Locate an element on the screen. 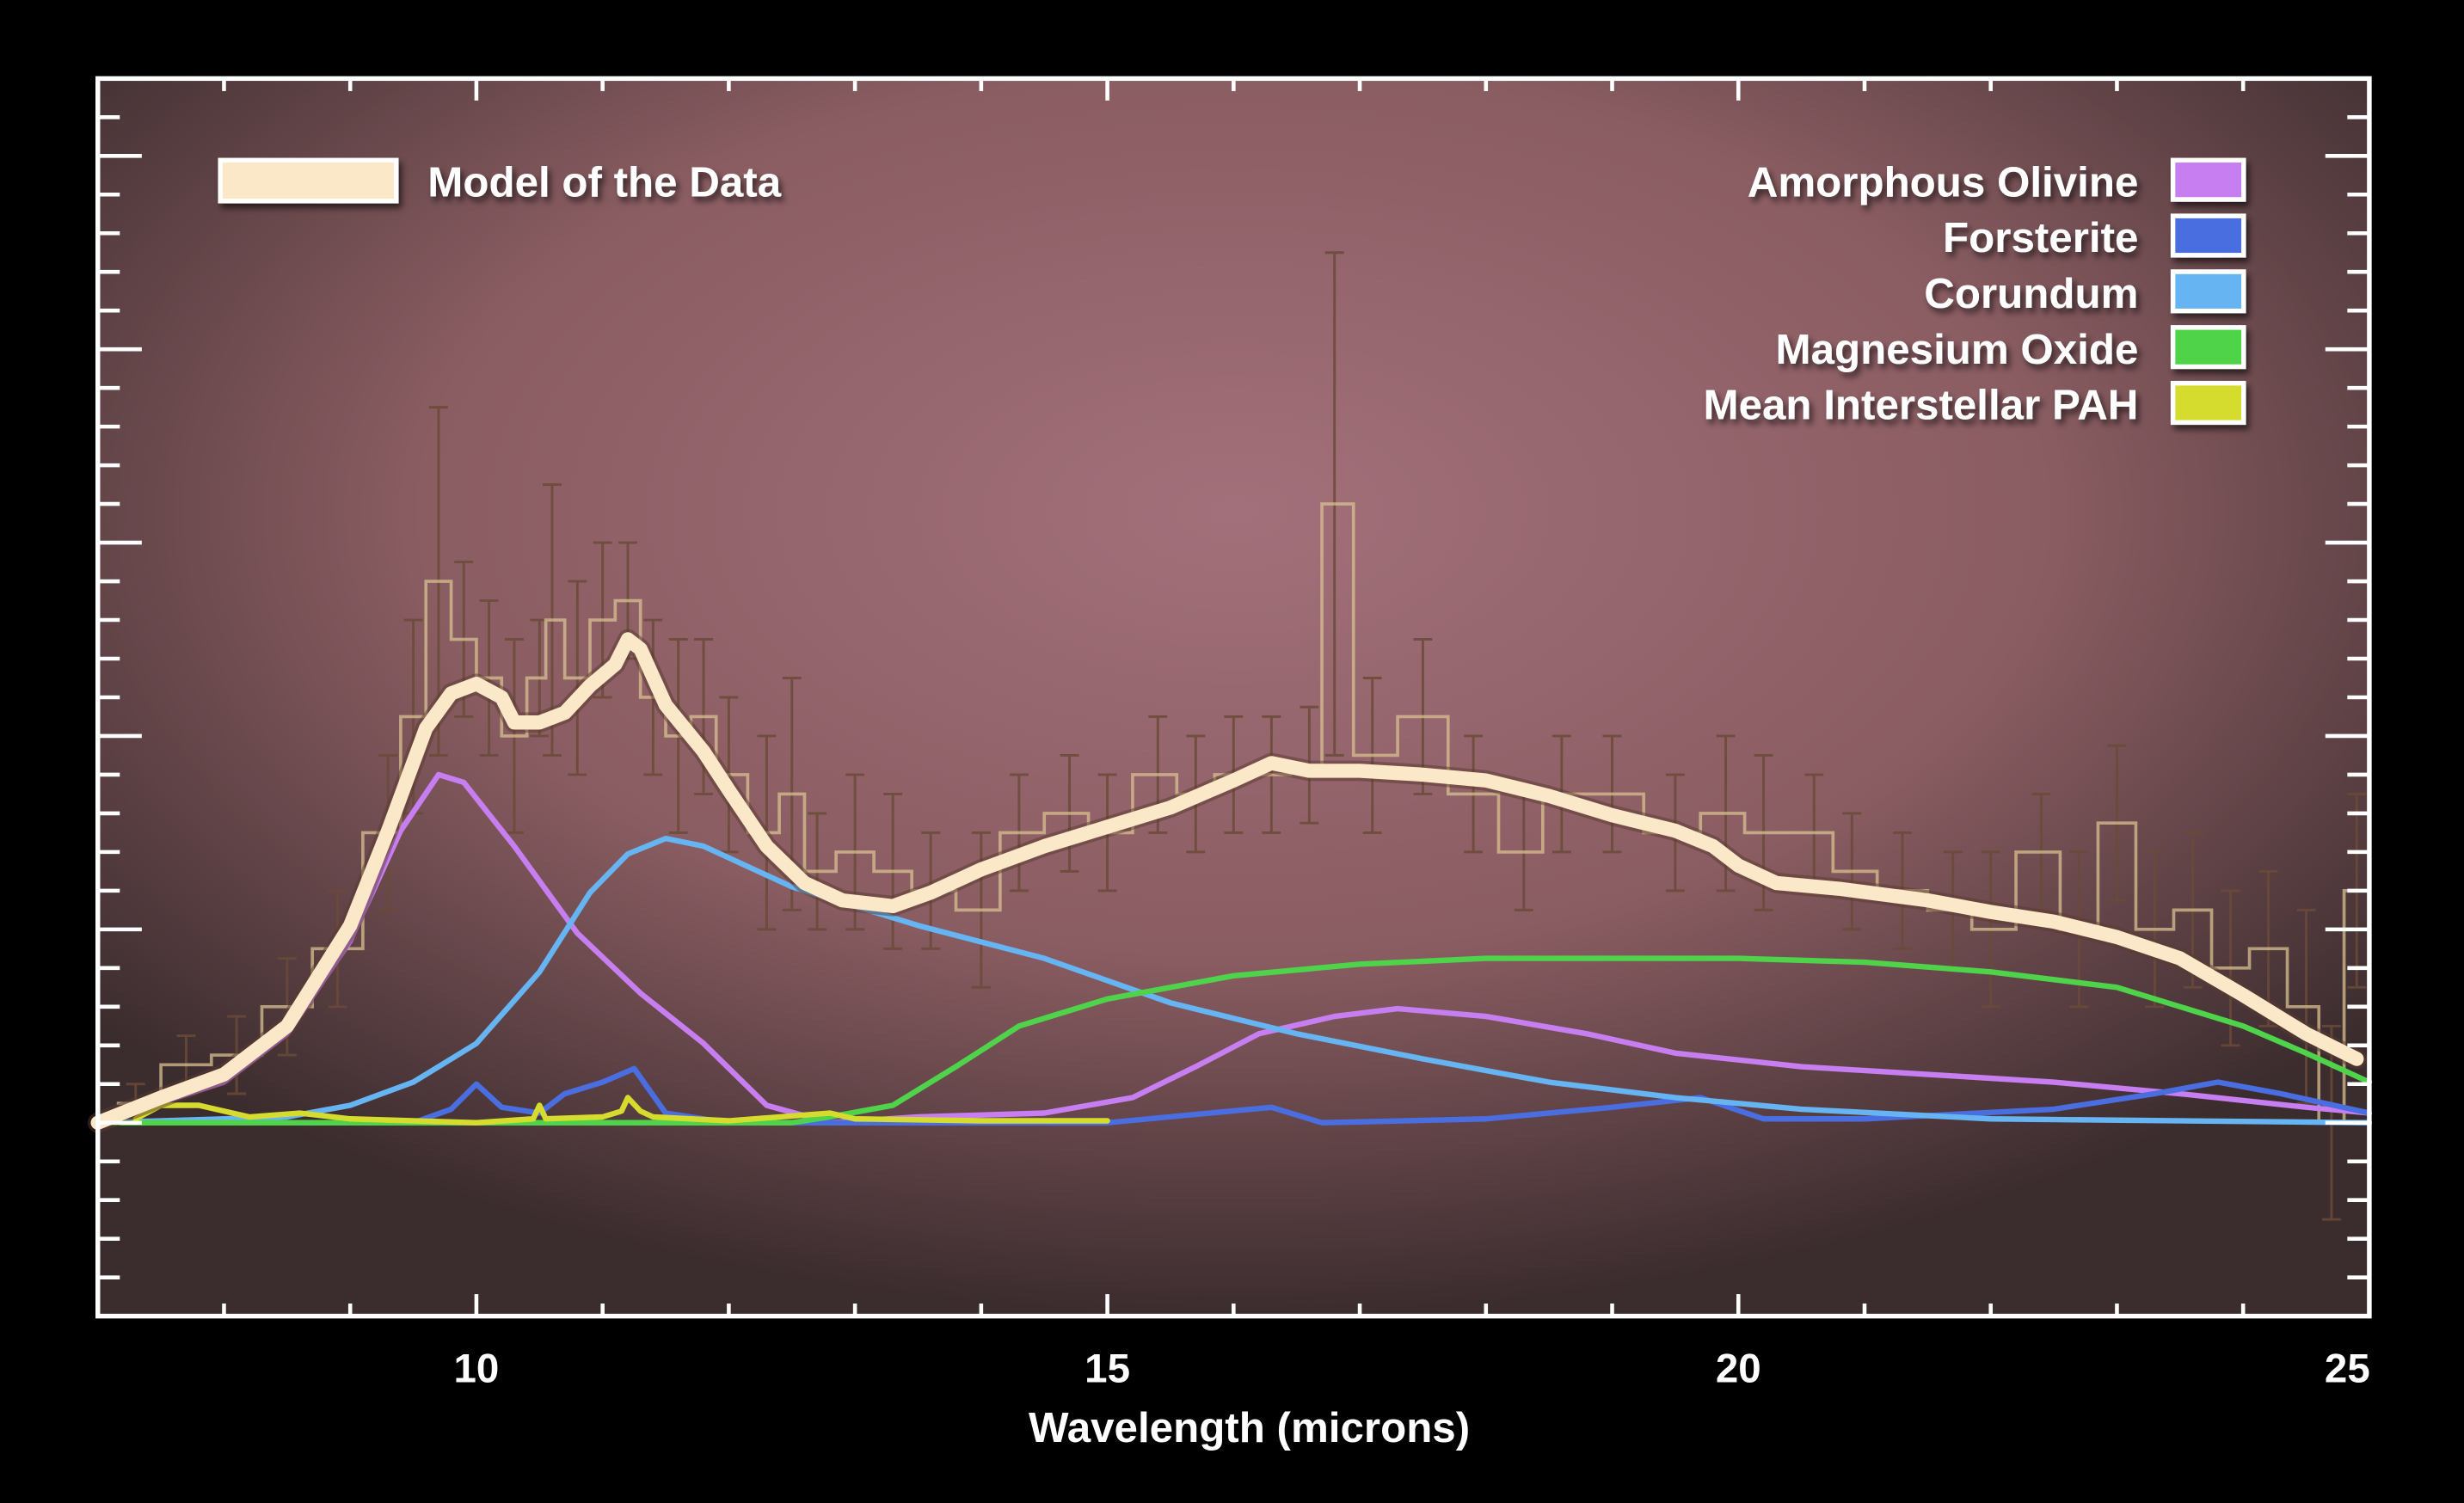 This screenshot has width=2464, height=1503. x-tick-label: 10 is located at coordinates (477, 1368).